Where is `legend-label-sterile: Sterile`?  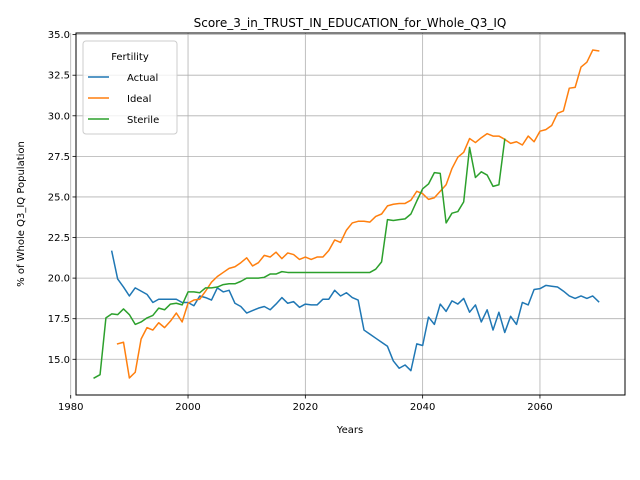 legend-label-sterile: Sterile is located at coordinates (143, 120).